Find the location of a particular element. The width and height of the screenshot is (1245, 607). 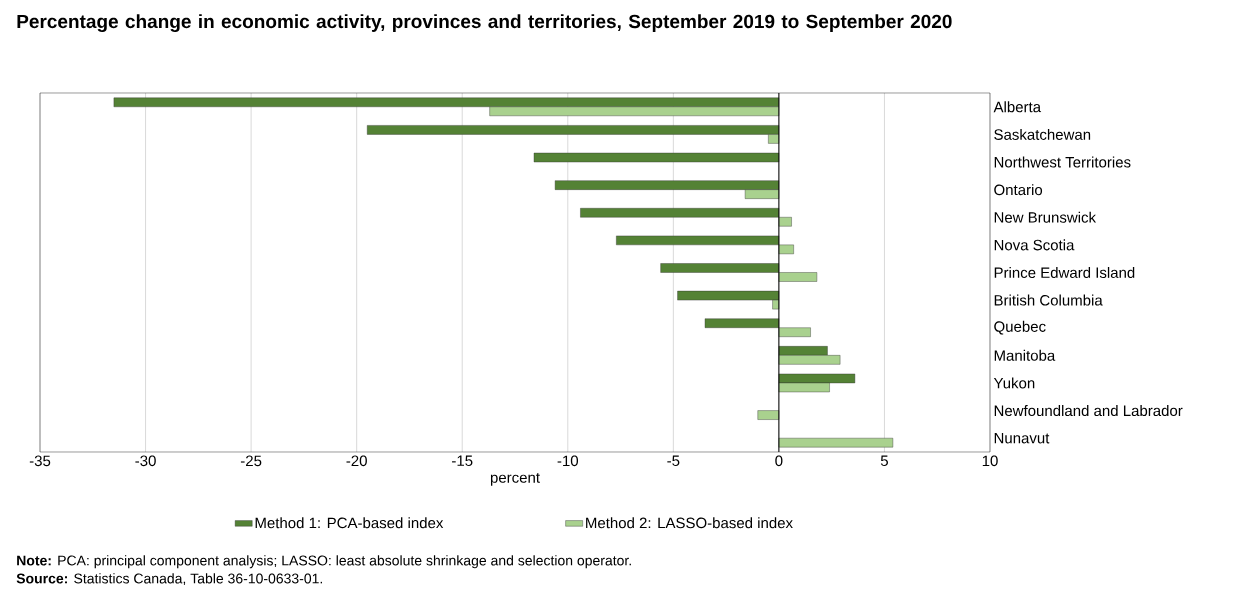

x-tick-label: -10 is located at coordinates (568, 461).